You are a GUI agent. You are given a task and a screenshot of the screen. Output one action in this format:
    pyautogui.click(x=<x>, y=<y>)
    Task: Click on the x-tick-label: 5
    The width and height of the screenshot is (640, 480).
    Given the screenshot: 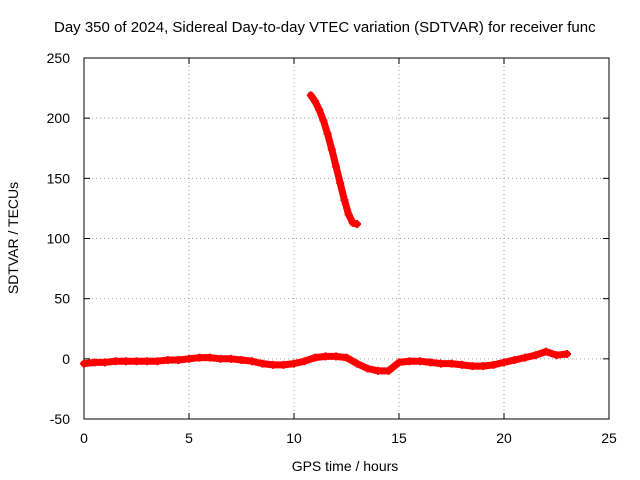 What is the action you would take?
    pyautogui.click(x=189, y=438)
    